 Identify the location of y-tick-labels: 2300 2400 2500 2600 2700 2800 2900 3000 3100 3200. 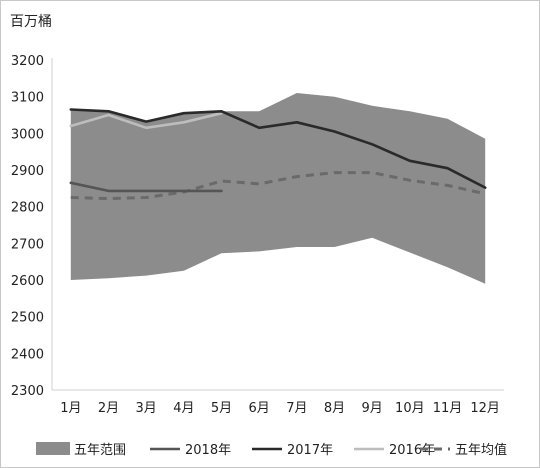
(27, 226).